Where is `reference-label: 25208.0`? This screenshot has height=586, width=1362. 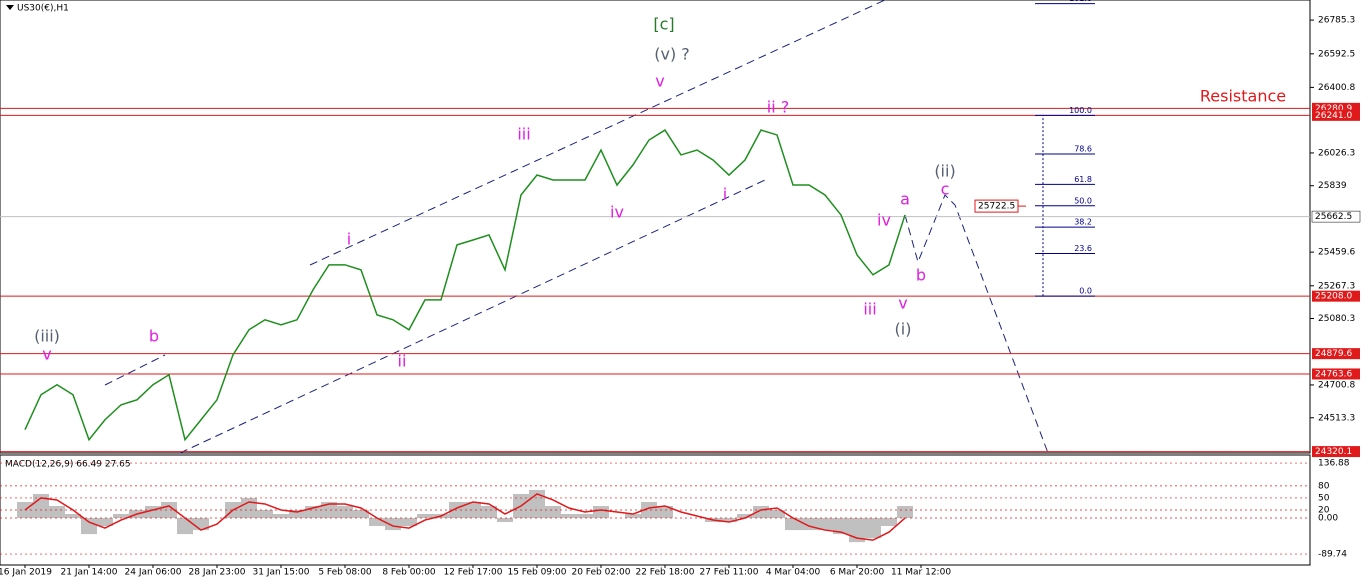
reference-label: 25208.0 is located at coordinates (1333, 297).